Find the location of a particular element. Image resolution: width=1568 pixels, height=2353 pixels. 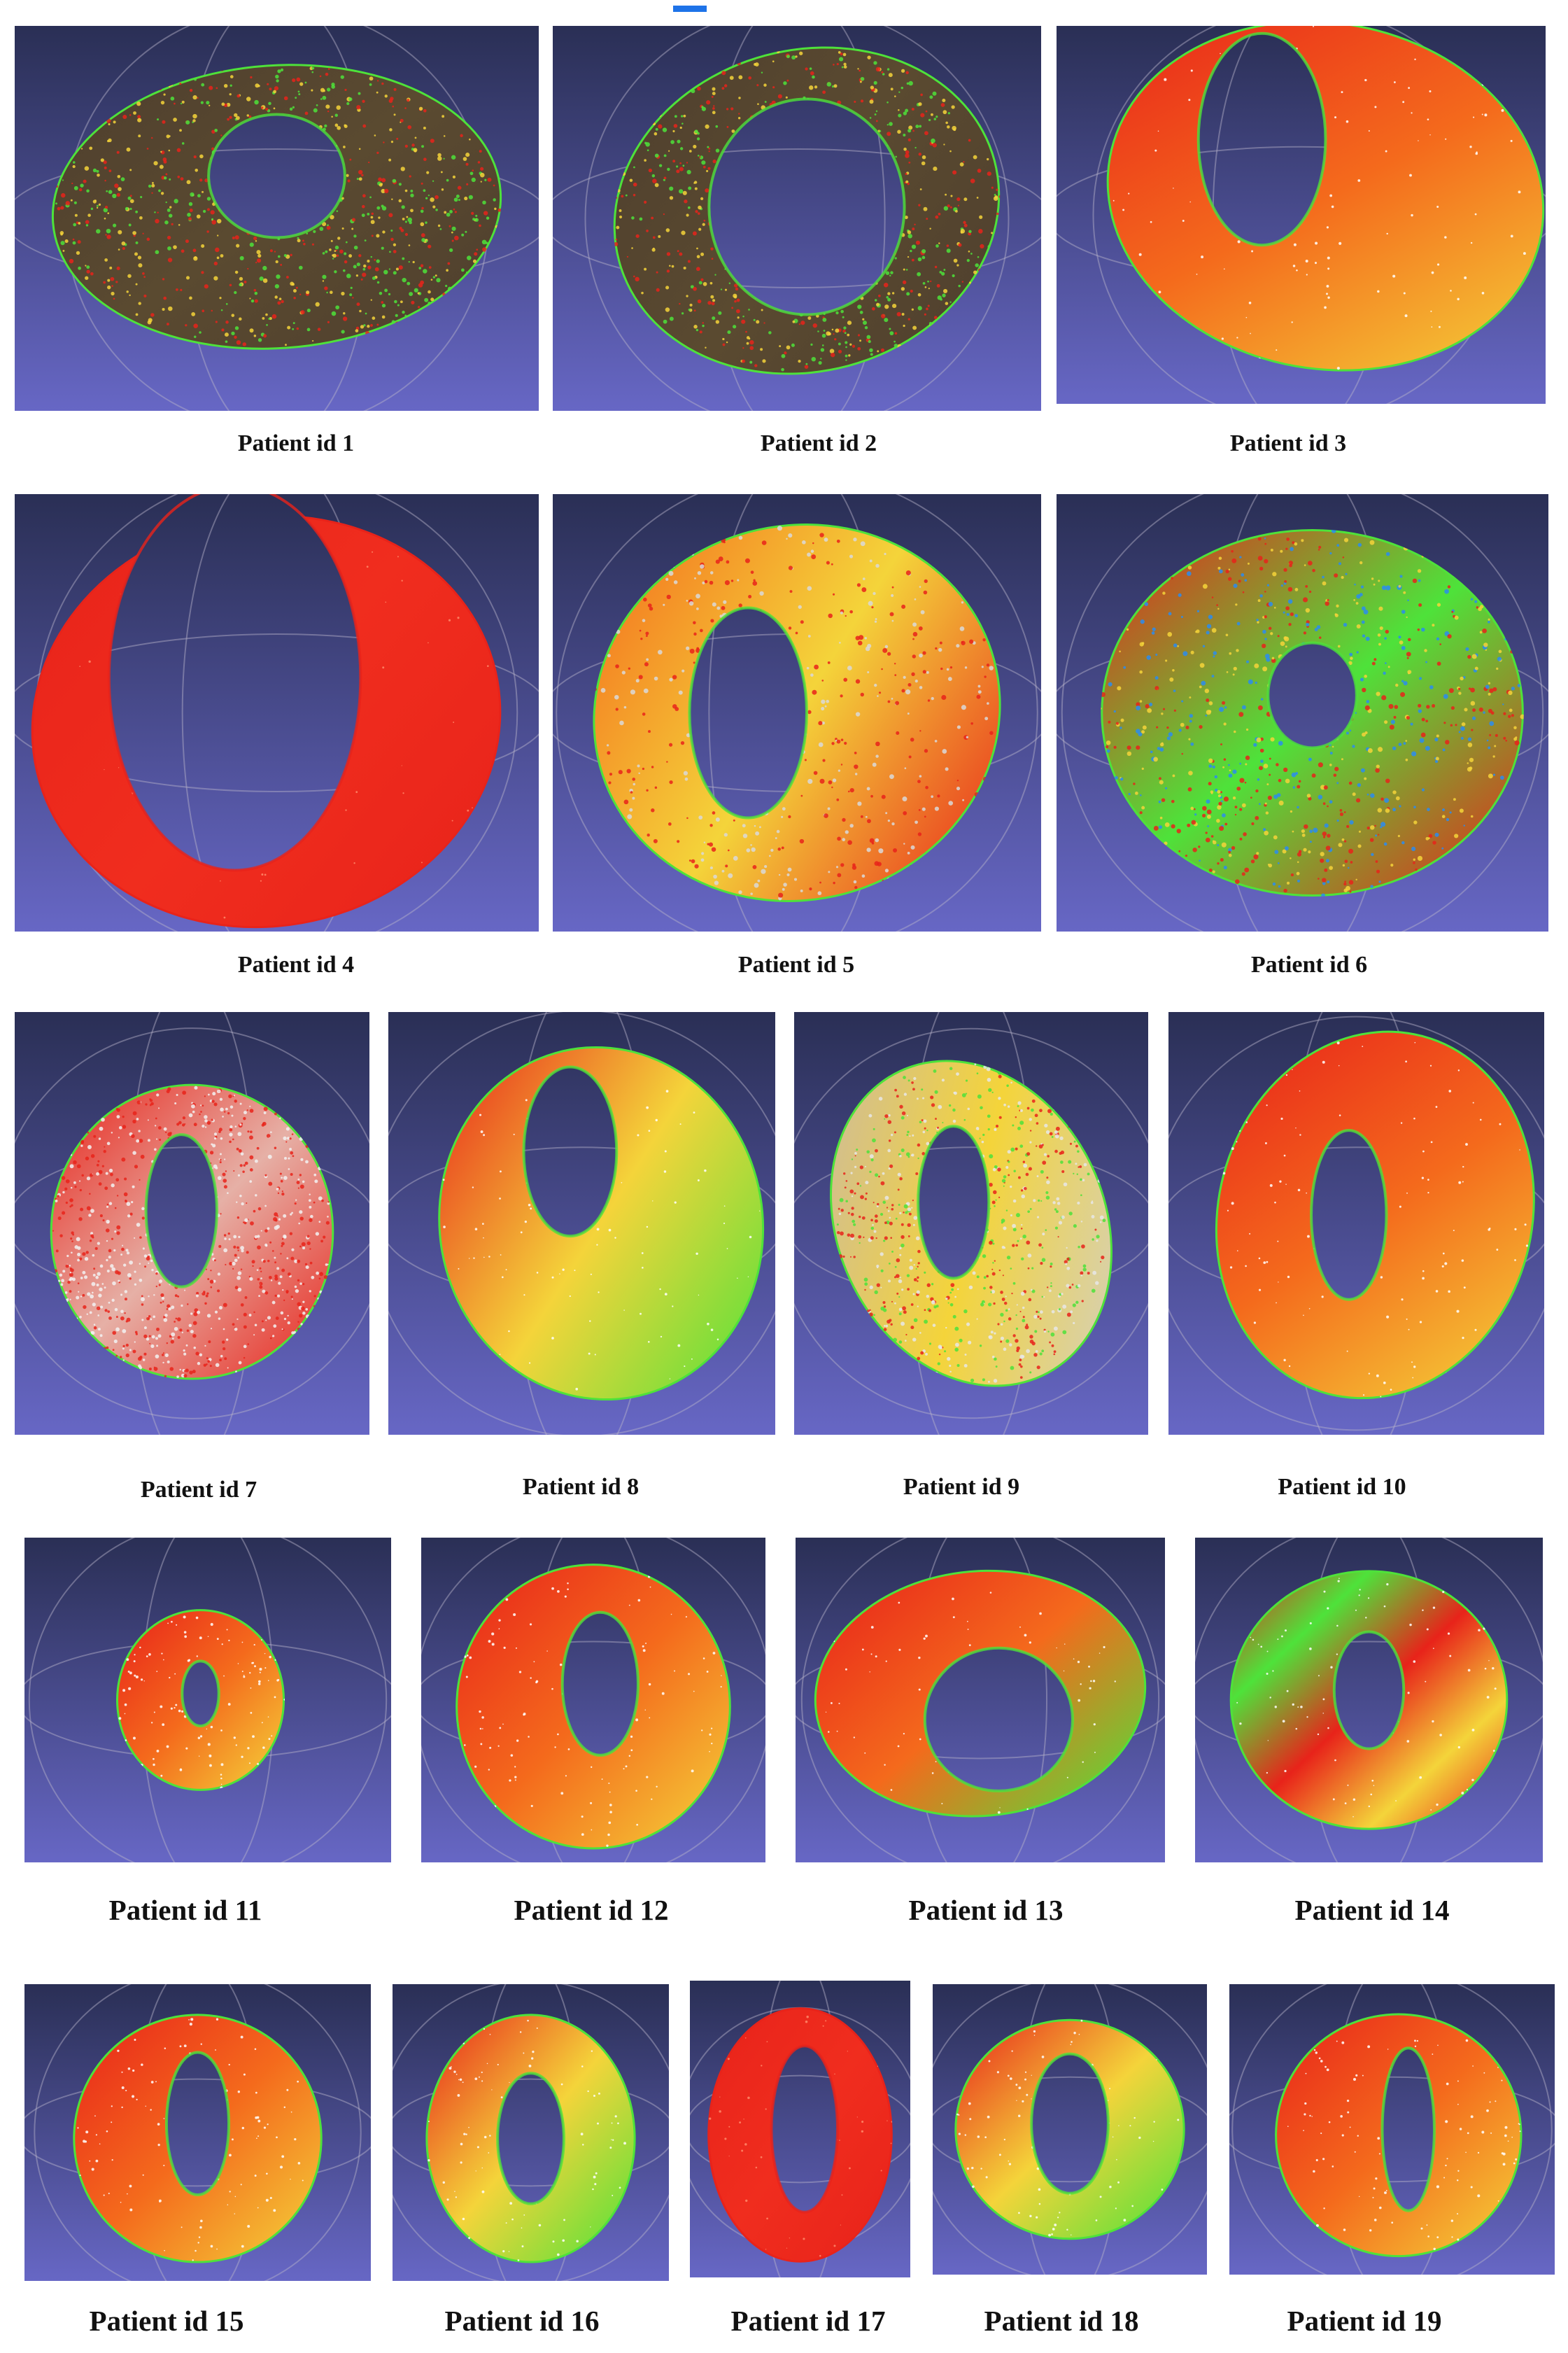

caption-patient-1: Patient id 1 is located at coordinates (296, 443).